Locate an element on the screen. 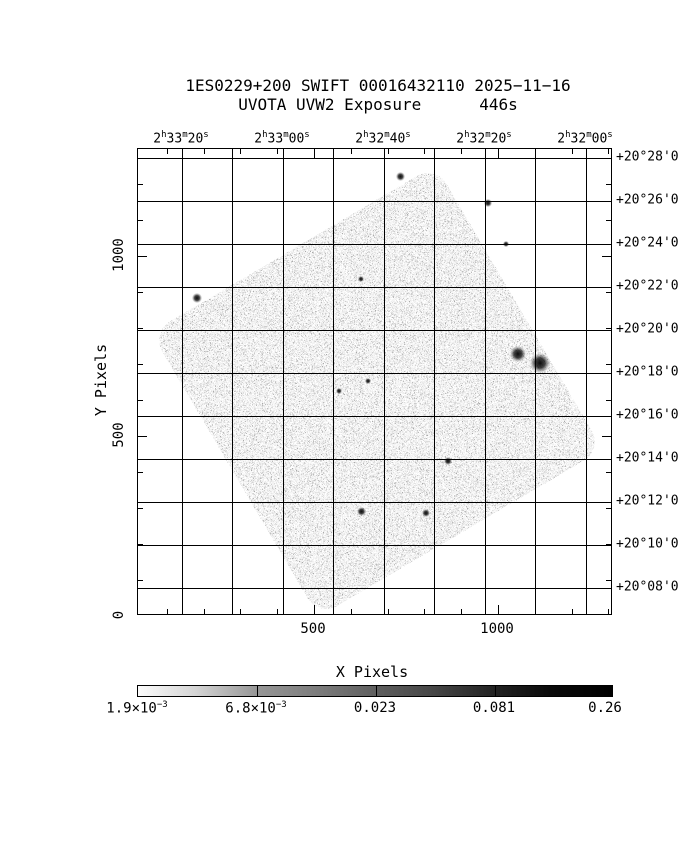  ra-value: 32 is located at coordinates (376, 139).